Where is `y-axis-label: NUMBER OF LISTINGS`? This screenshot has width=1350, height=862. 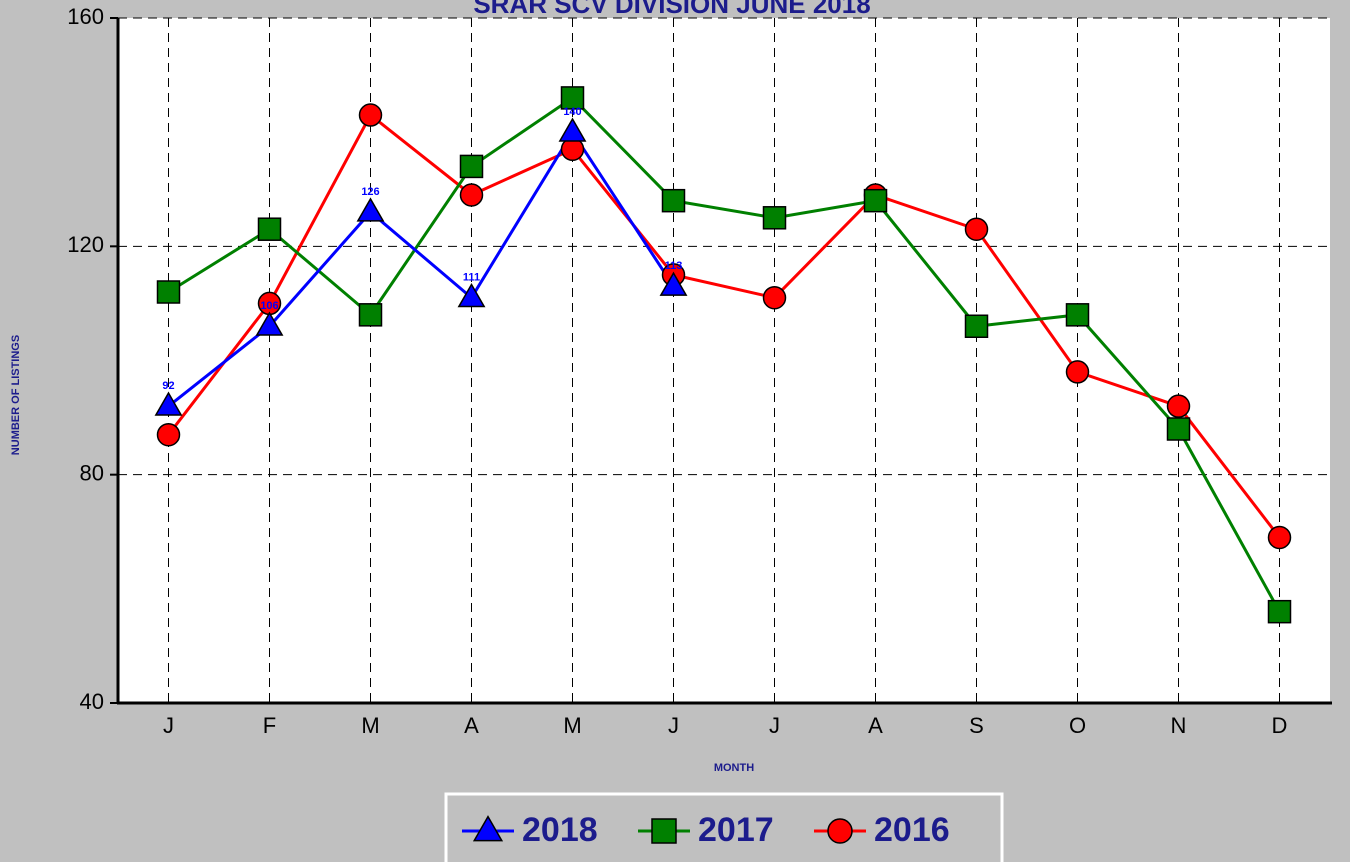 y-axis-label: NUMBER OF LISTINGS is located at coordinates (16, 395).